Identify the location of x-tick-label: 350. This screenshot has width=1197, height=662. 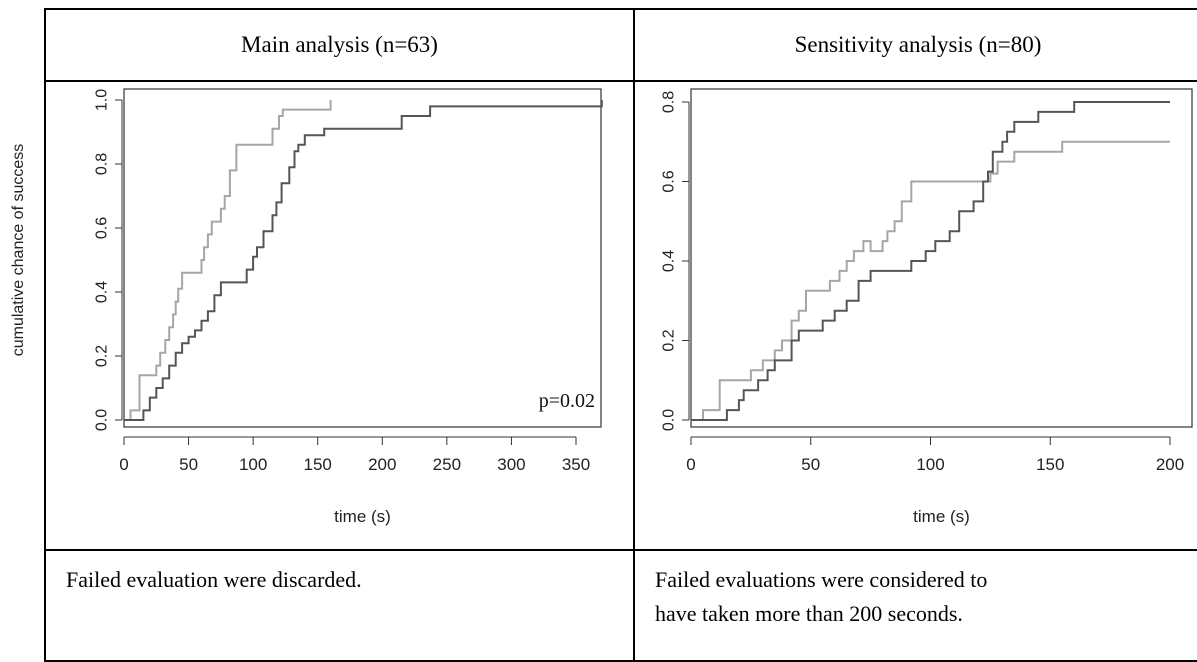
(576, 464).